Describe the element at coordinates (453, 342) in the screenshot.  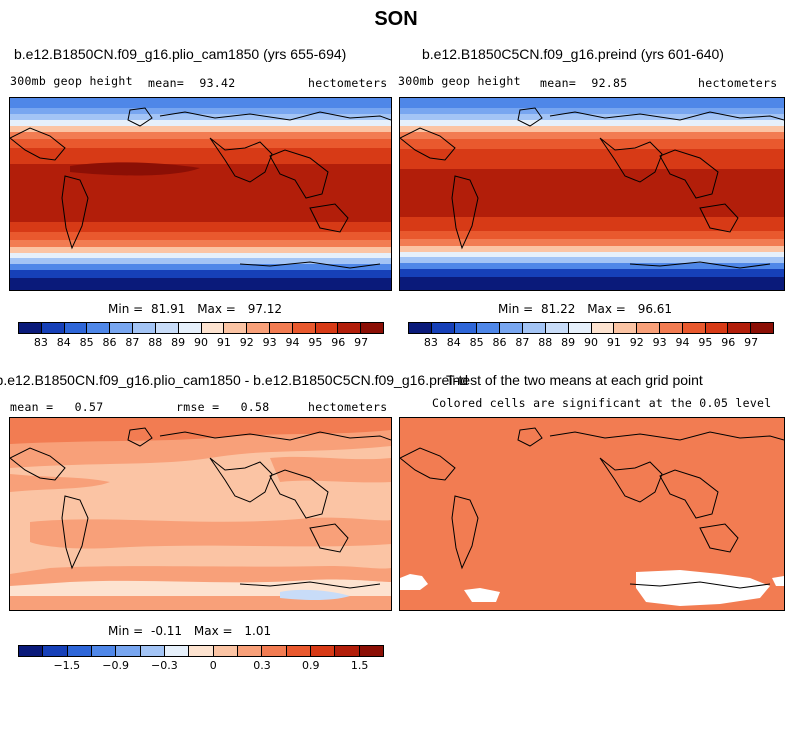
I see `panel2-colorbar-tick-label: 84` at that location.